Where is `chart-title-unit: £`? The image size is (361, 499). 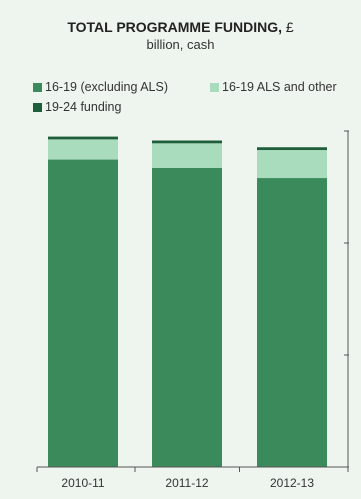
chart-title-unit: £ is located at coordinates (289, 27).